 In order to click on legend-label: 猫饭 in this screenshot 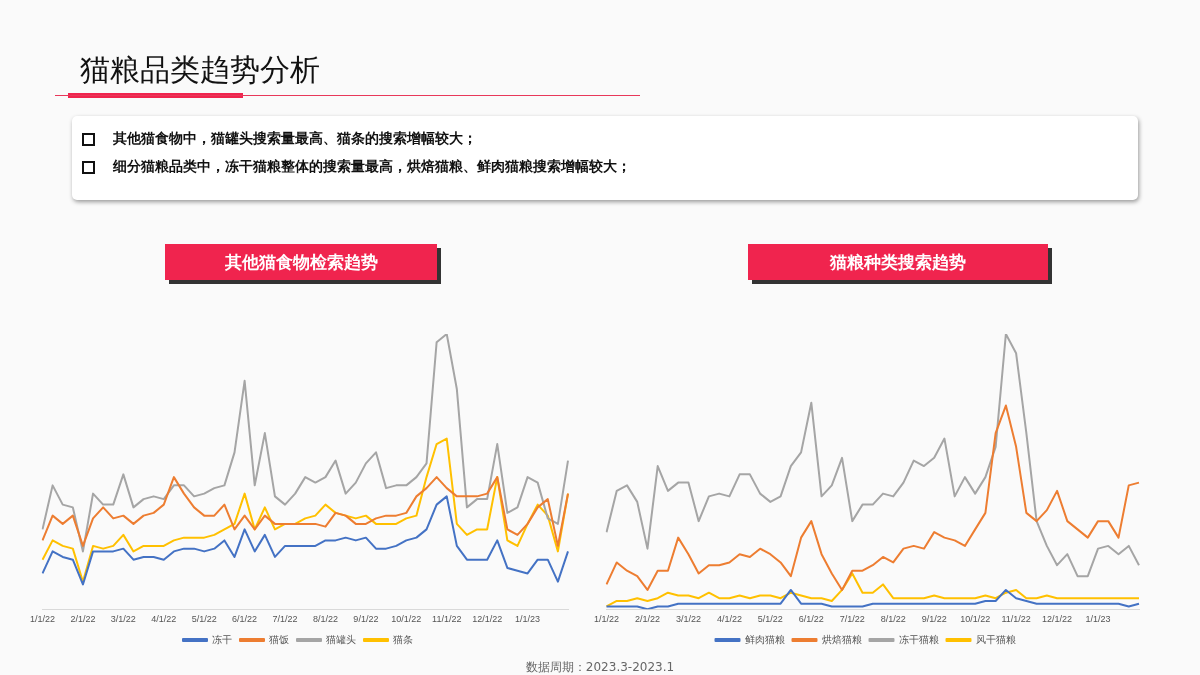, I will do `click(279, 639)`.